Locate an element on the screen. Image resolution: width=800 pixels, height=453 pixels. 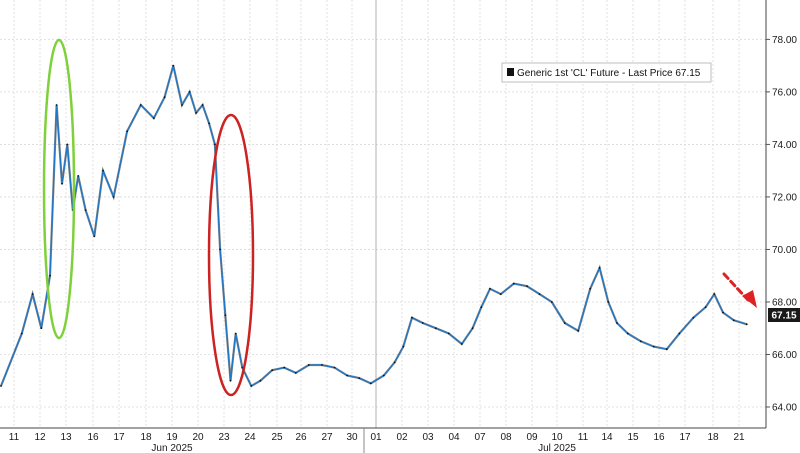
y-tick-label: 76.00 is located at coordinates (784, 92).